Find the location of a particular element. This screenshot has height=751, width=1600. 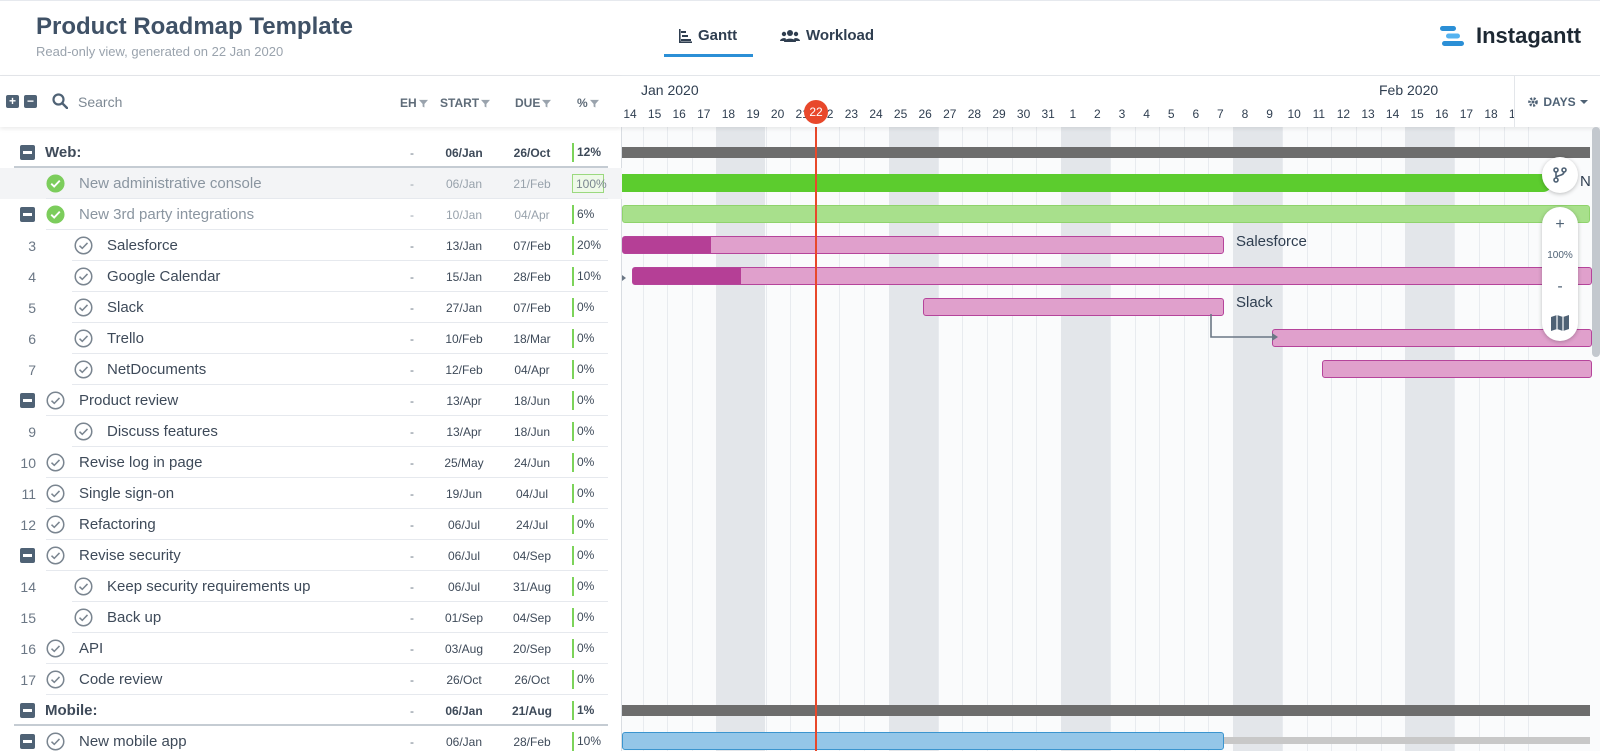

table-row: 15 Back up - 01/Sep 04/Sep 0% is located at coordinates (311, 617).